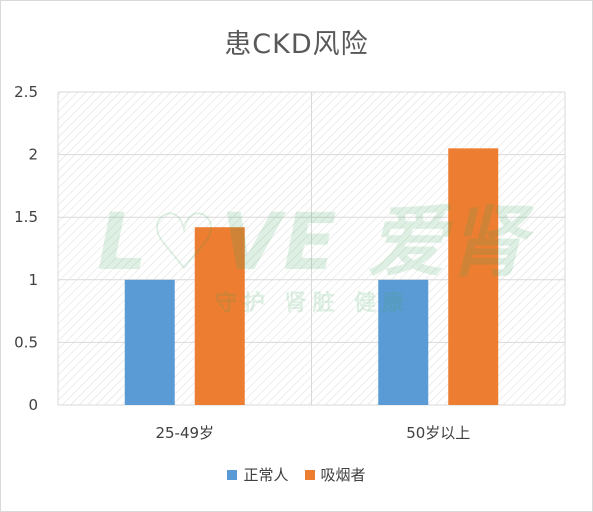  I want to click on legend-label-smoker: 吸烟者, so click(343, 475).